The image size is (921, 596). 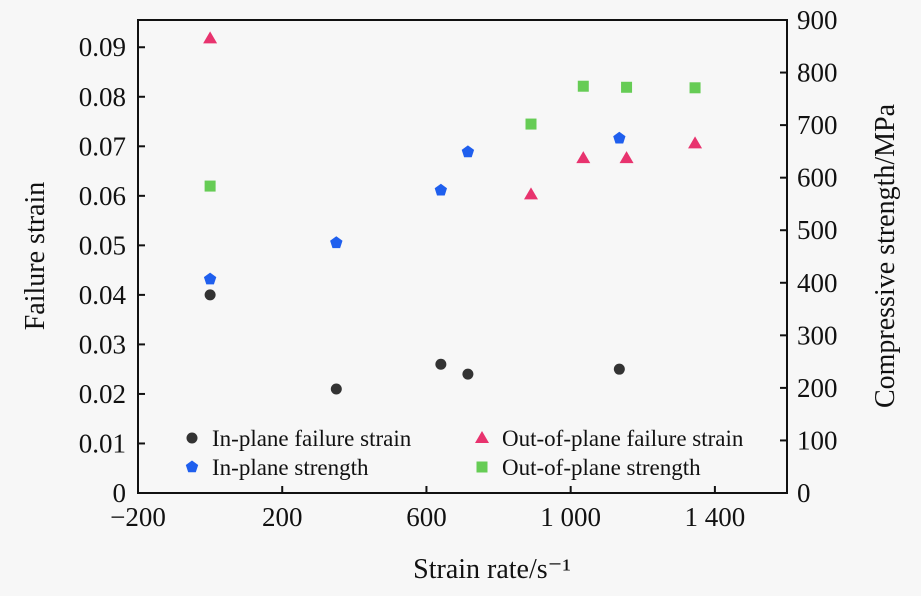 What do you see at coordinates (282, 517) in the screenshot?
I see `x-tick-label: 200` at bounding box center [282, 517].